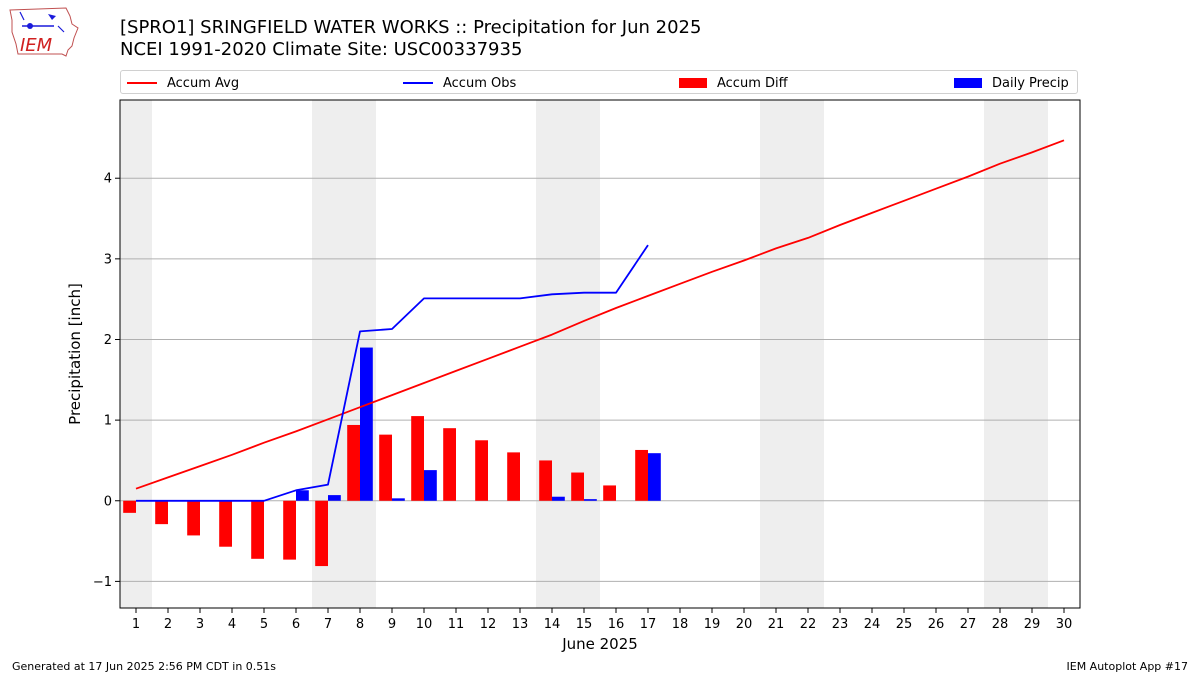  Describe the element at coordinates (418, 83) in the screenshot. I see `legend-swatch-accum-obs` at that location.